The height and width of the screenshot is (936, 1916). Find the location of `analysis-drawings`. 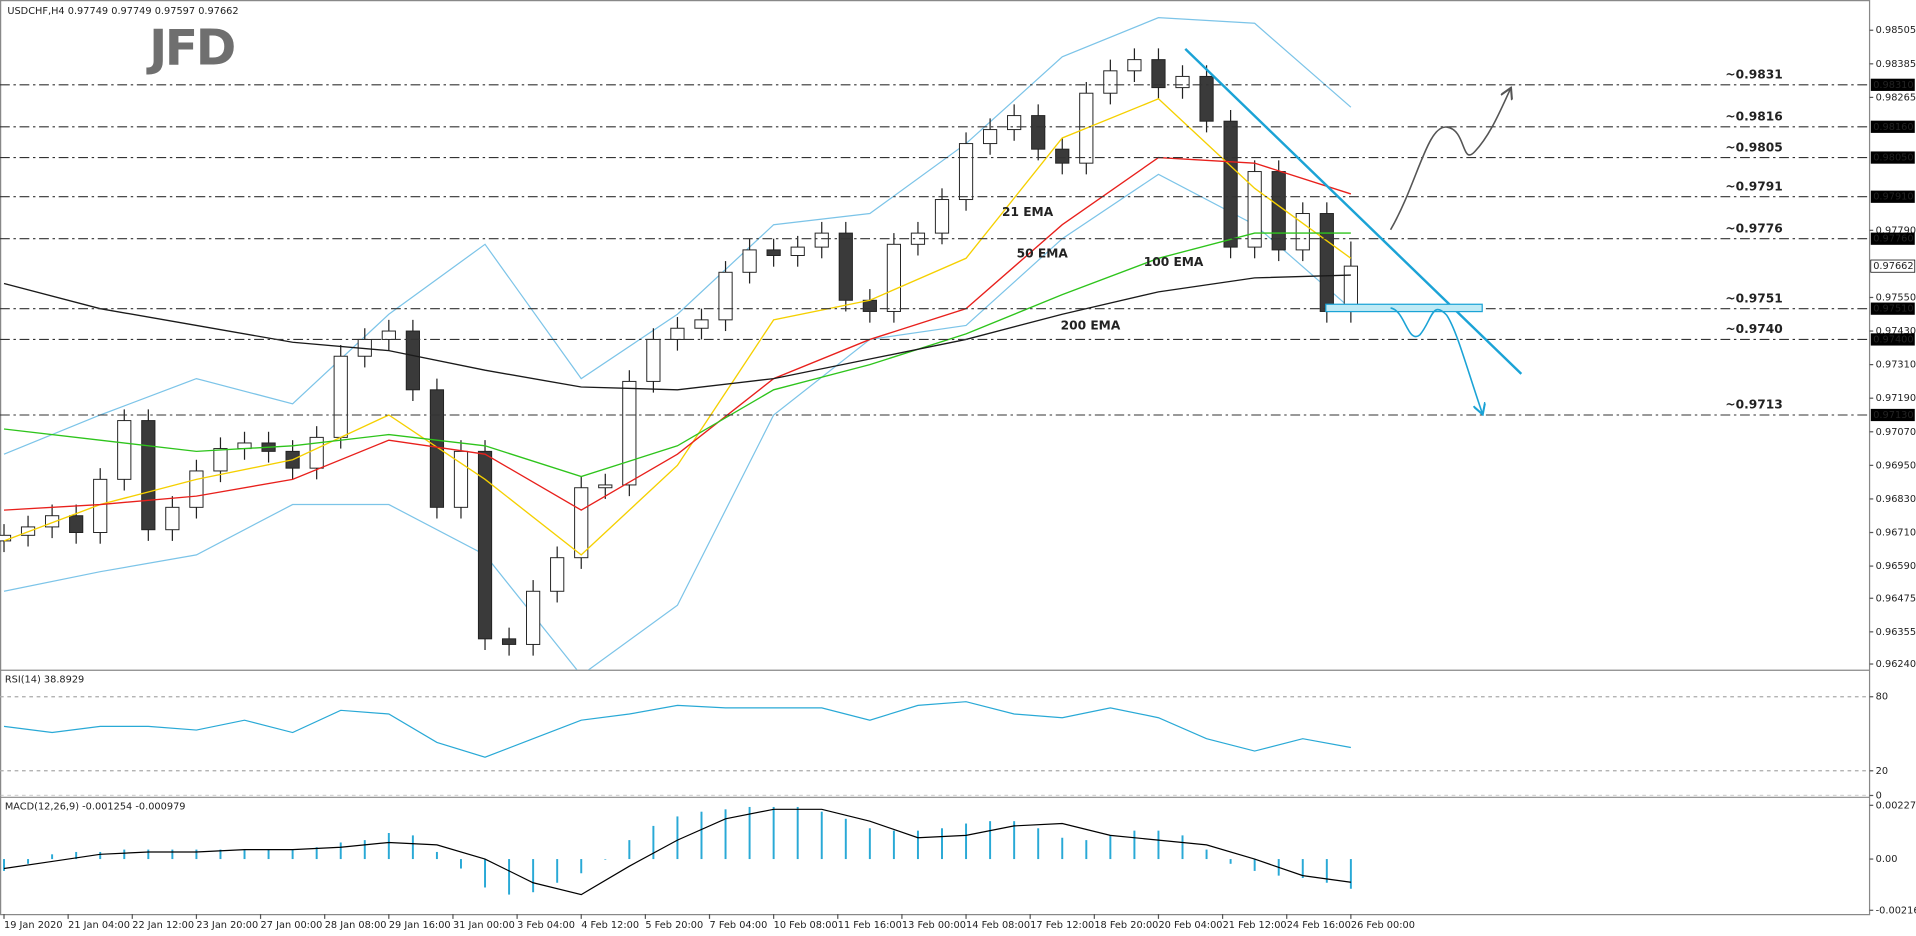

analysis-drawings is located at coordinates (1353, 230).